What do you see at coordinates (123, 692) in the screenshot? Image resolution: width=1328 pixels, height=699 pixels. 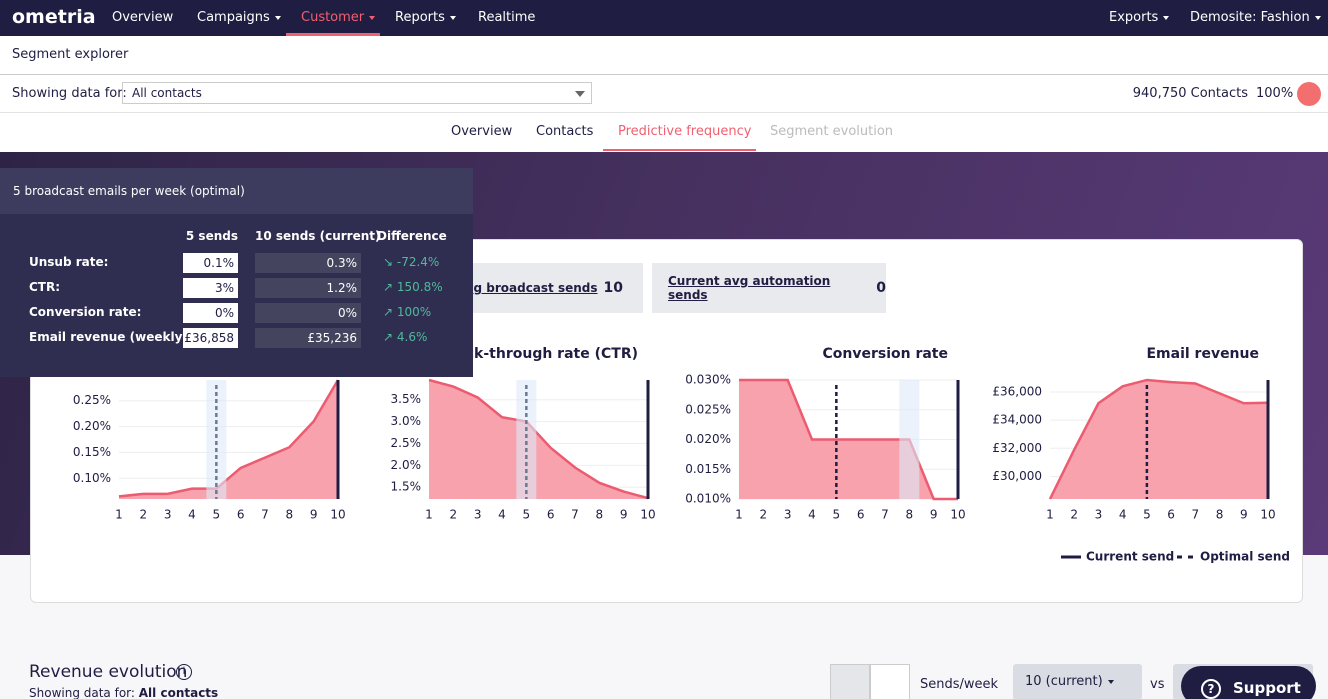 I see `section-subtitle: Showing data for: All contacts` at bounding box center [123, 692].